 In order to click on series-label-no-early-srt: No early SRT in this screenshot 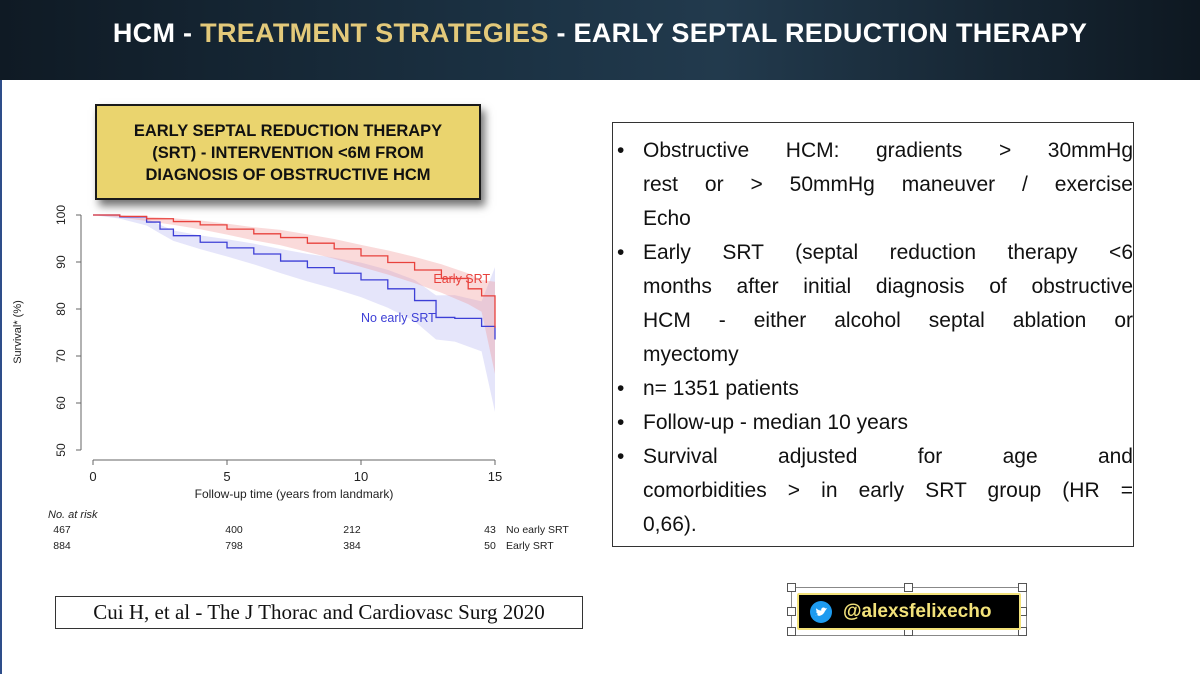, I will do `click(398, 318)`.